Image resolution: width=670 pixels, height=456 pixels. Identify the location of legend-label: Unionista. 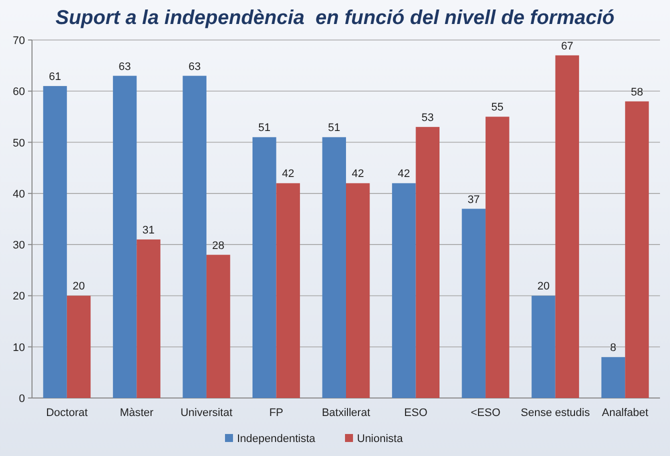
(380, 439).